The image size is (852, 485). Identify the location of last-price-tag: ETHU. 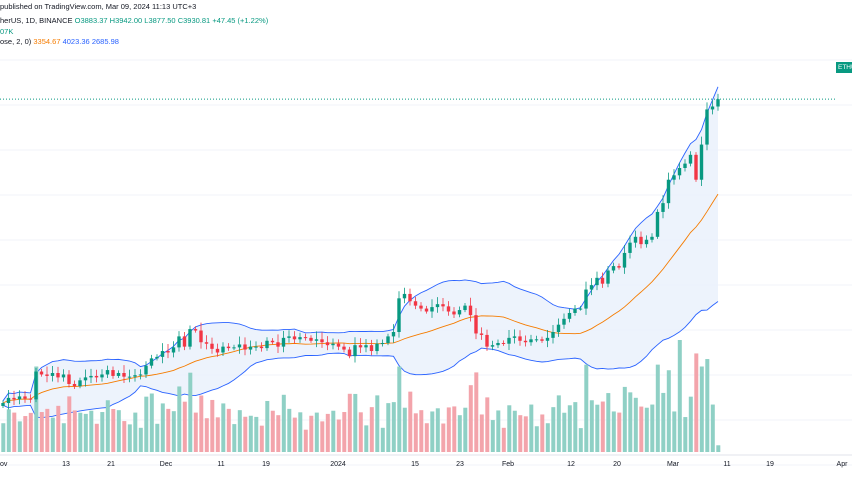
(844, 67).